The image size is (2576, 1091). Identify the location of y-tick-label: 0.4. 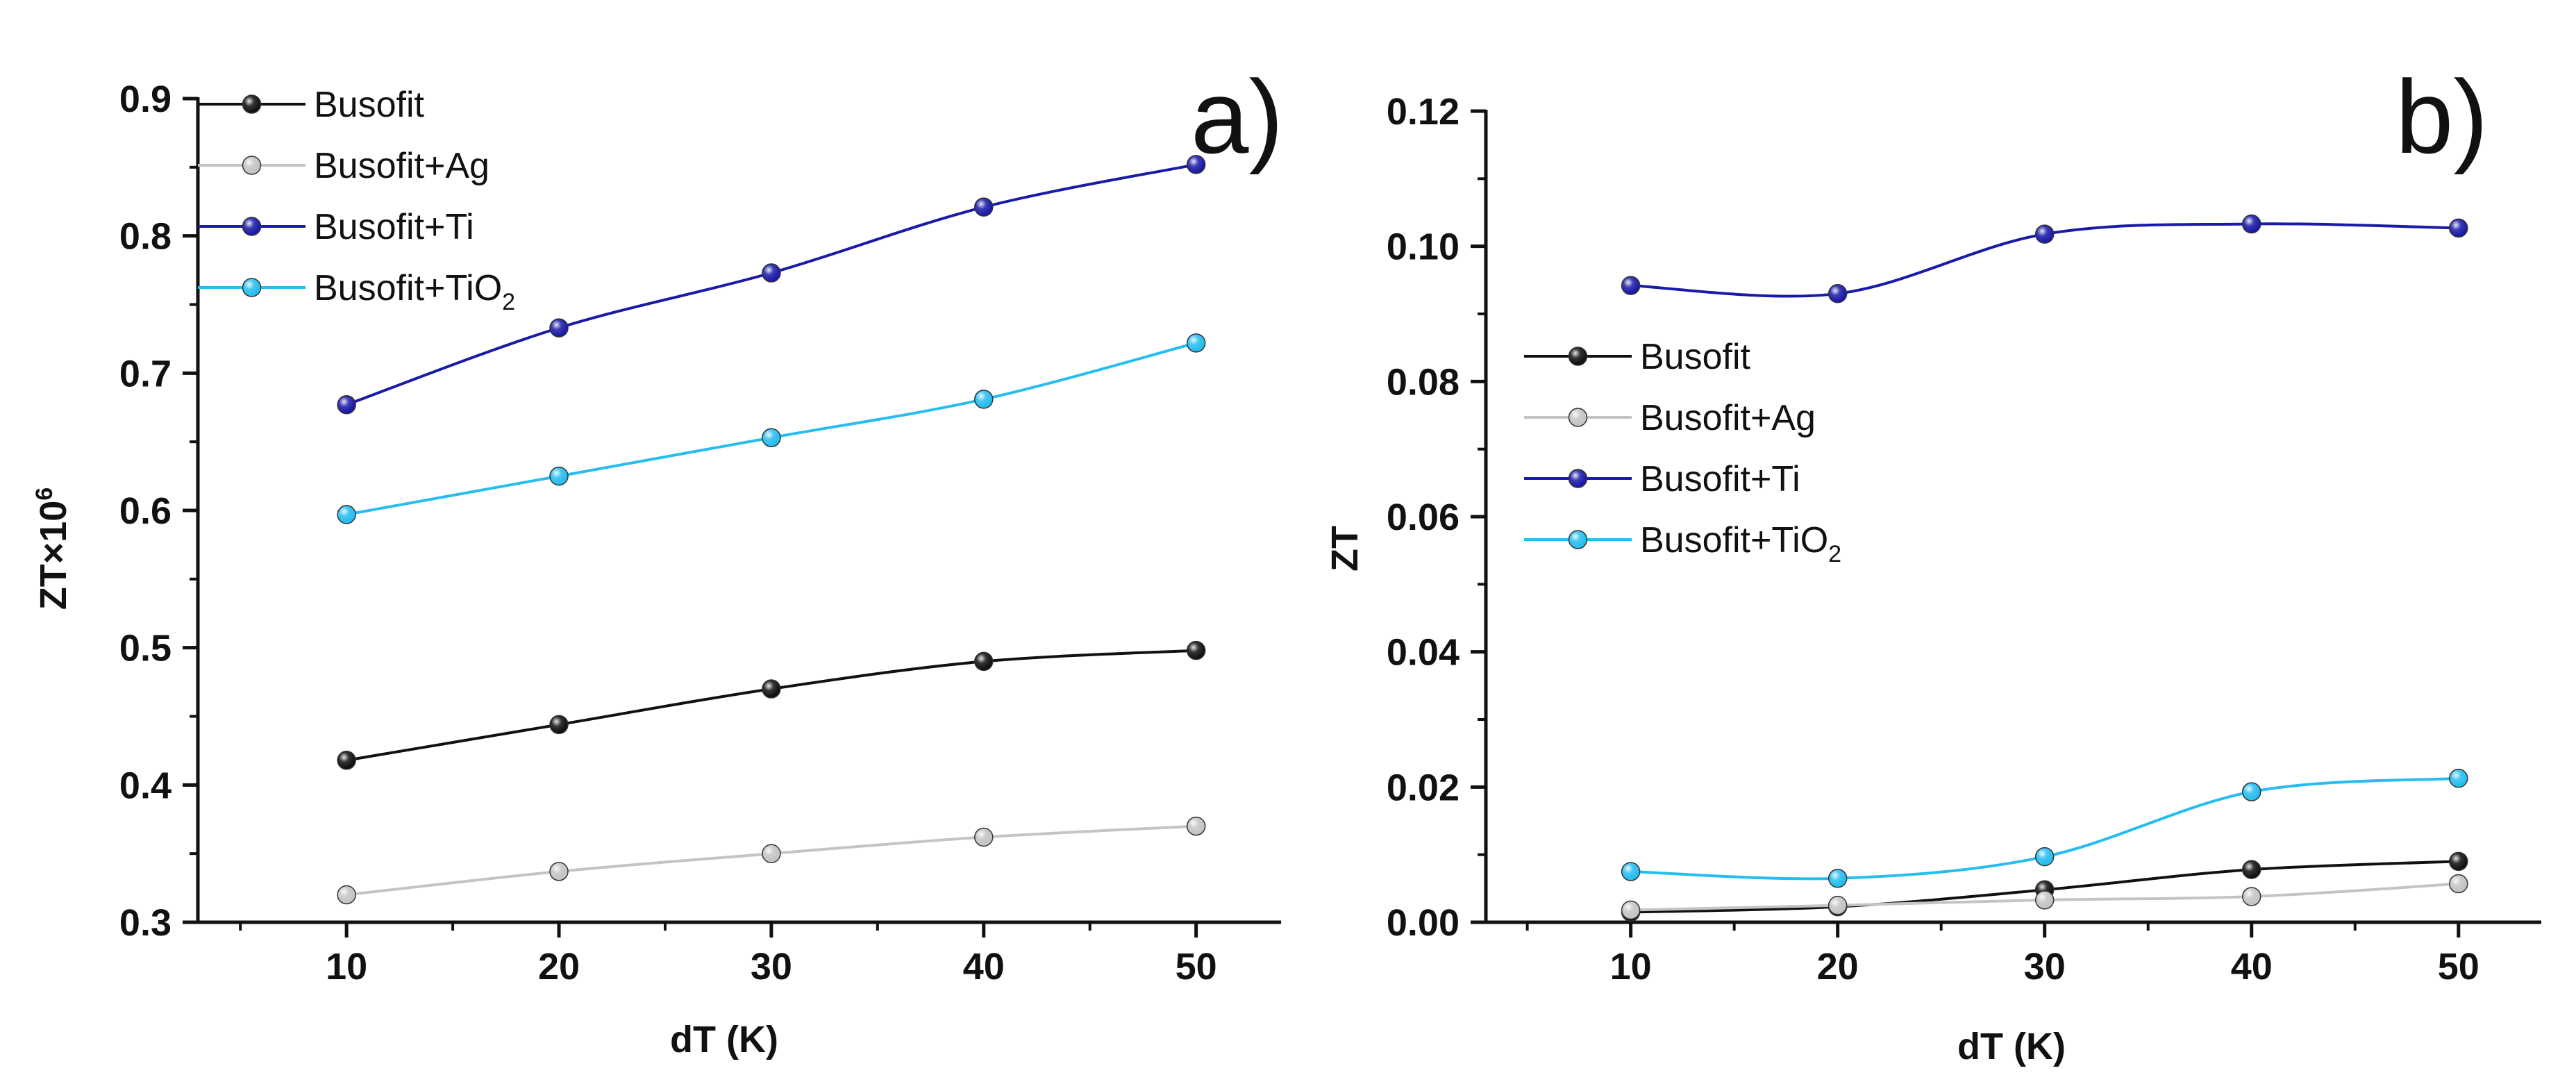
(145, 785).